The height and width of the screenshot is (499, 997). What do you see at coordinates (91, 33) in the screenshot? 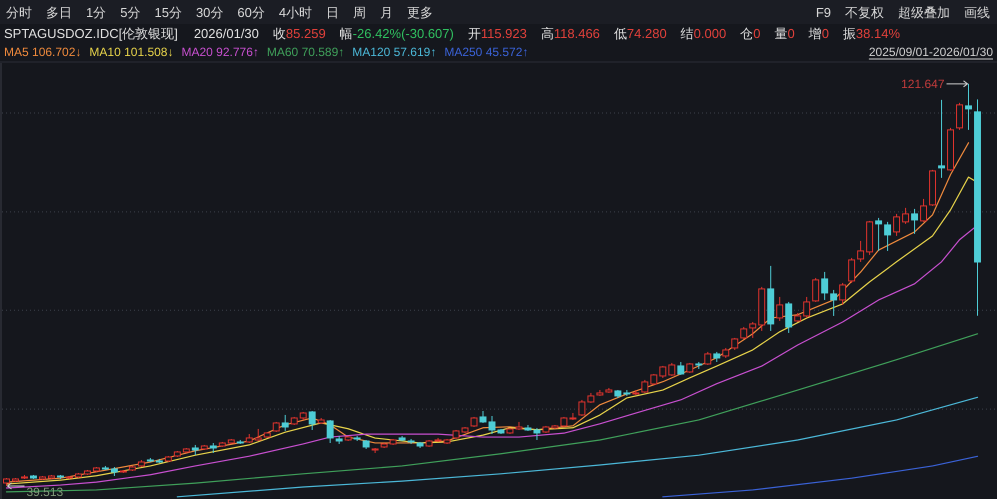
I see `chart-title: SPTAGUSDOZ.IDC[伦敦银现]` at bounding box center [91, 33].